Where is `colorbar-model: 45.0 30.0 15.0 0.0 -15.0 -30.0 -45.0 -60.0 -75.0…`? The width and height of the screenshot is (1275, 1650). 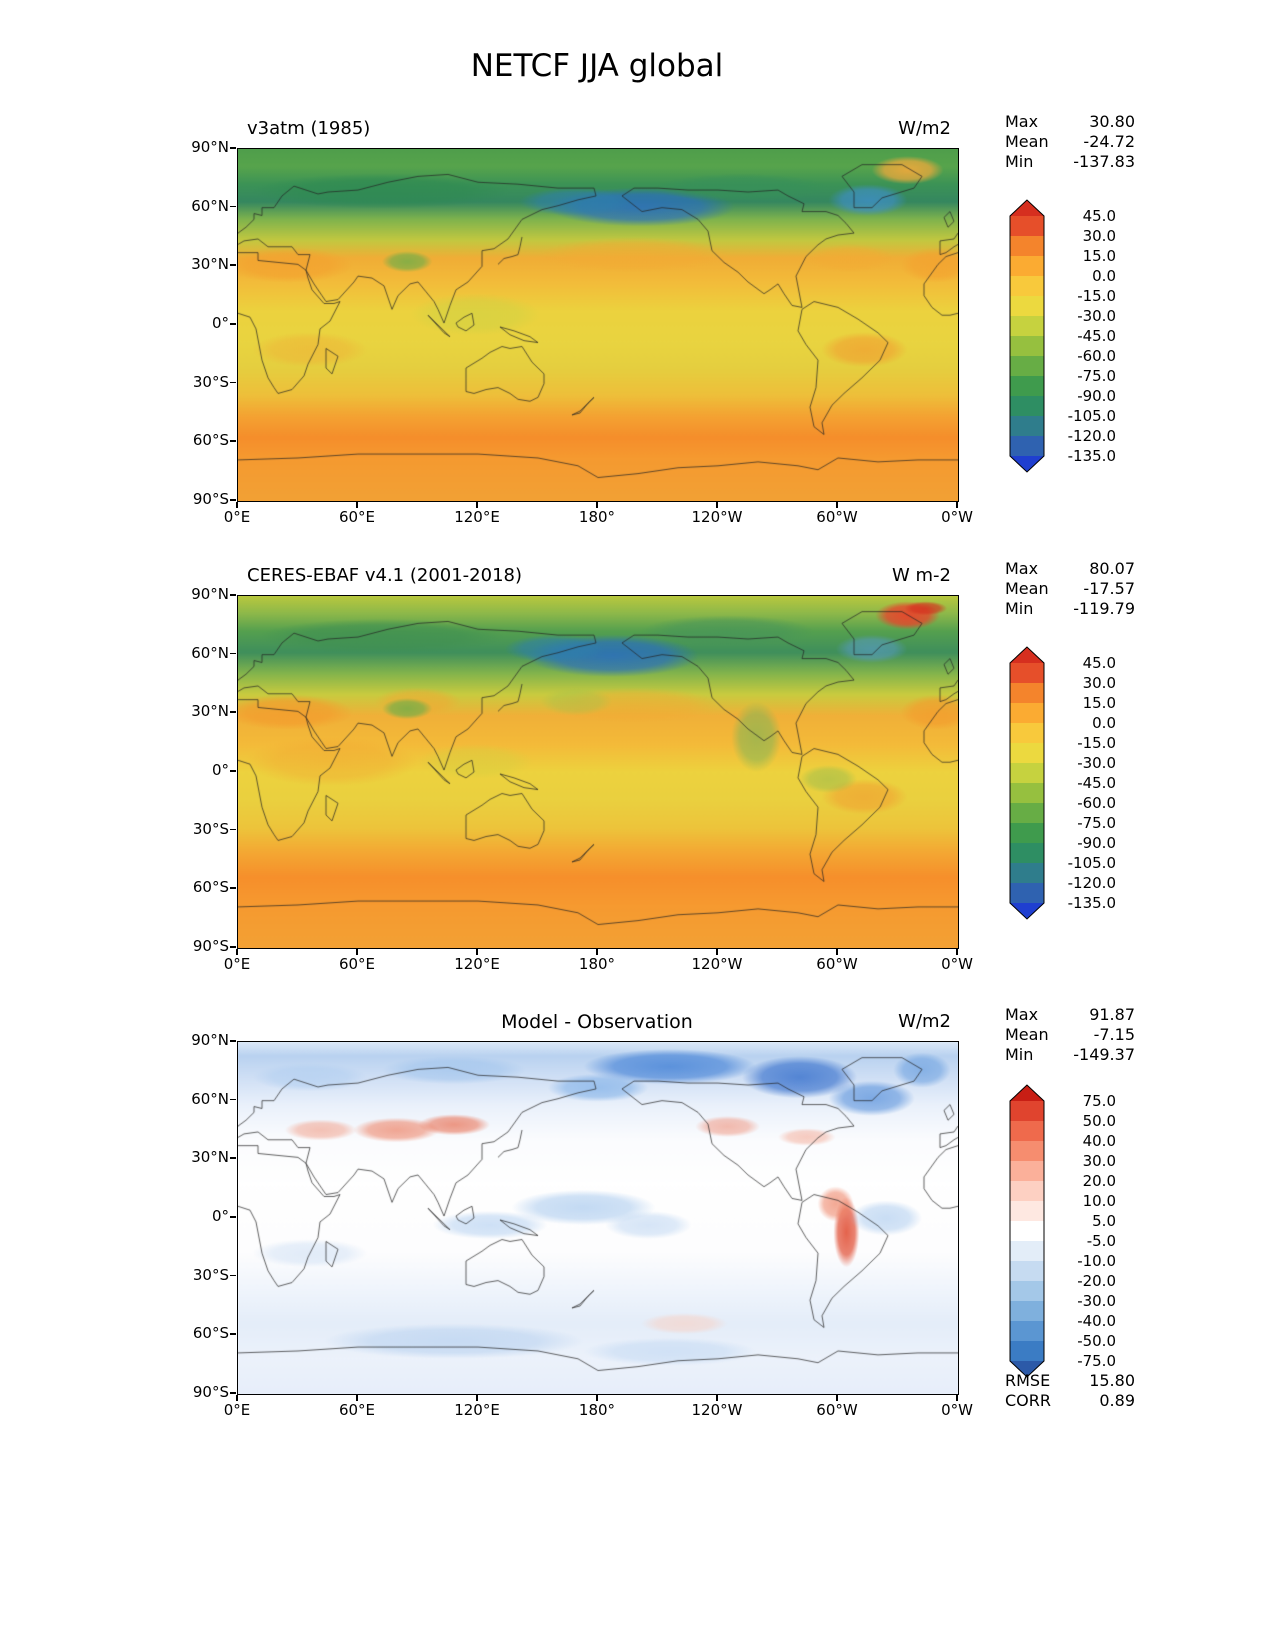 colorbar-model: 45.0 30.0 15.0 0.0 -15.0 -30.0 -45.0 -60.0 -75.0… is located at coordinates (1069, 349).